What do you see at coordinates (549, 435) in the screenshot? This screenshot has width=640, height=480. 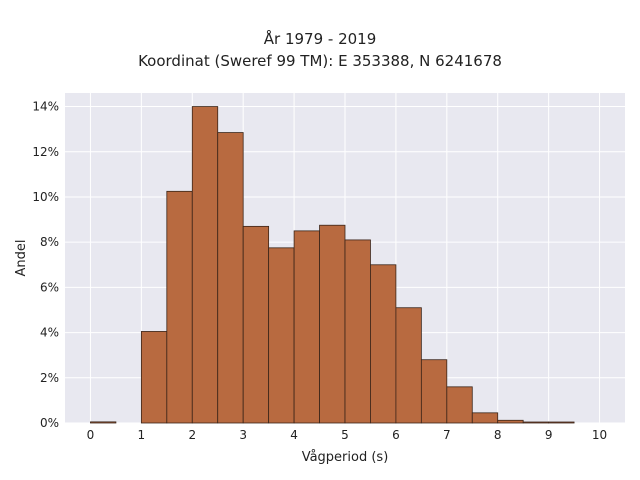 I see `x-tick-label: 9` at bounding box center [549, 435].